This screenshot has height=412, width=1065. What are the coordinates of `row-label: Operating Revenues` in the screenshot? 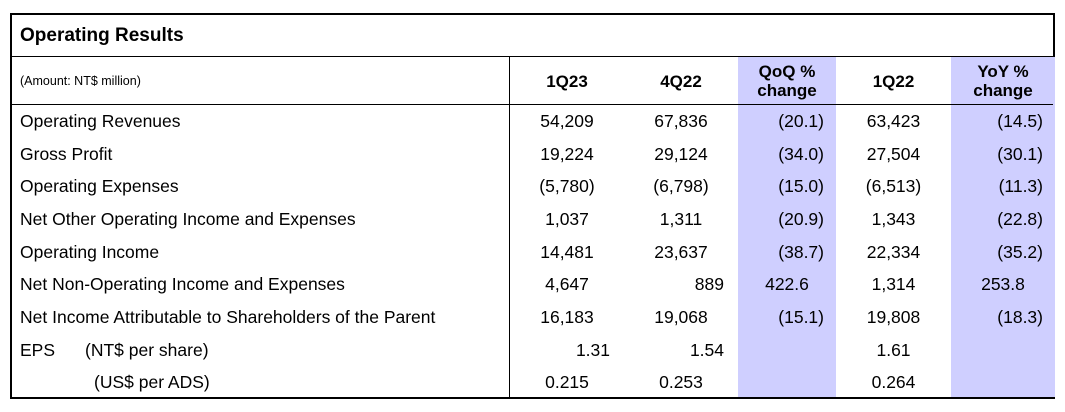 It's located at (100, 120).